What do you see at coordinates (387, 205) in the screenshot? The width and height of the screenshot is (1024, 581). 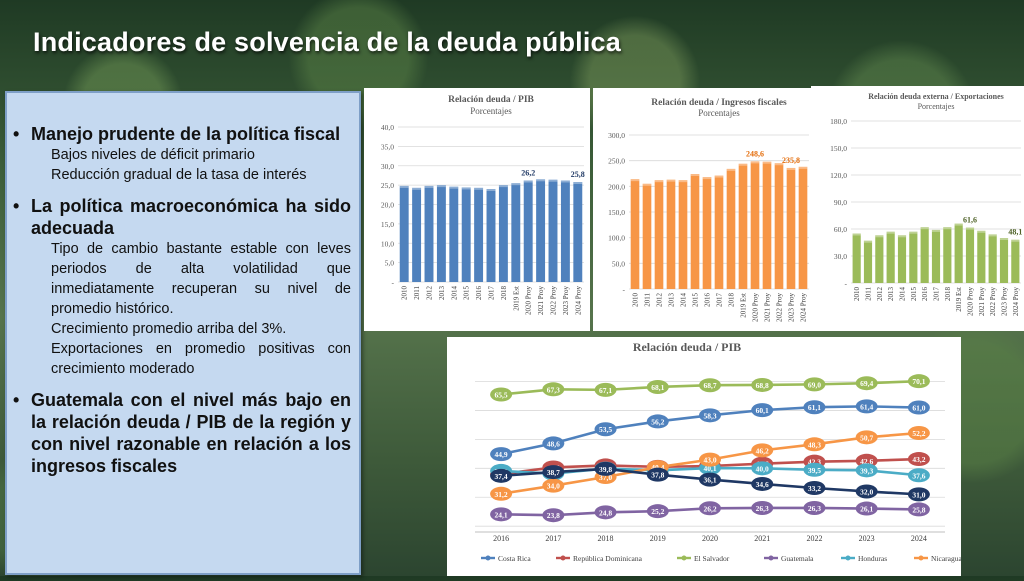 I see `y-tick-label: 20,0` at bounding box center [387, 205].